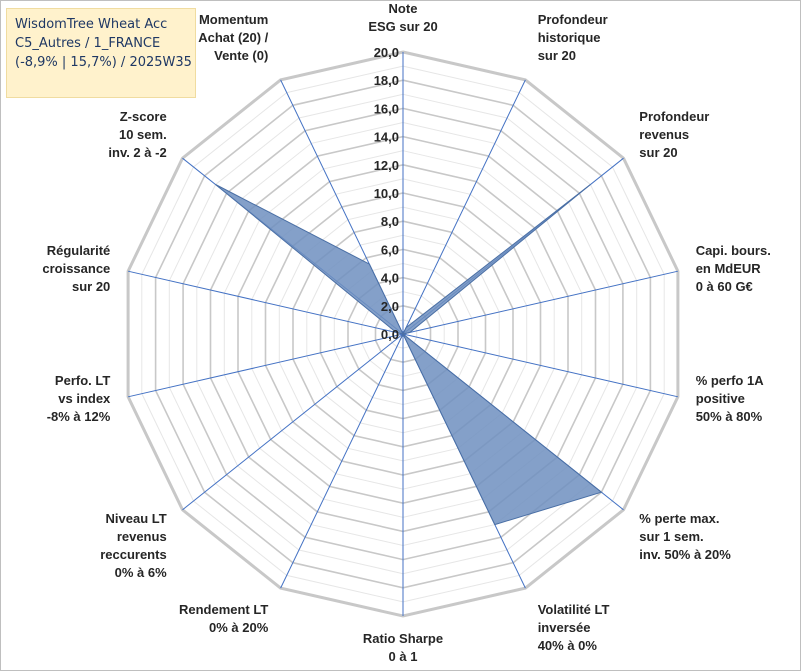  I want to click on axis-label-line: Régularité, so click(79, 250).